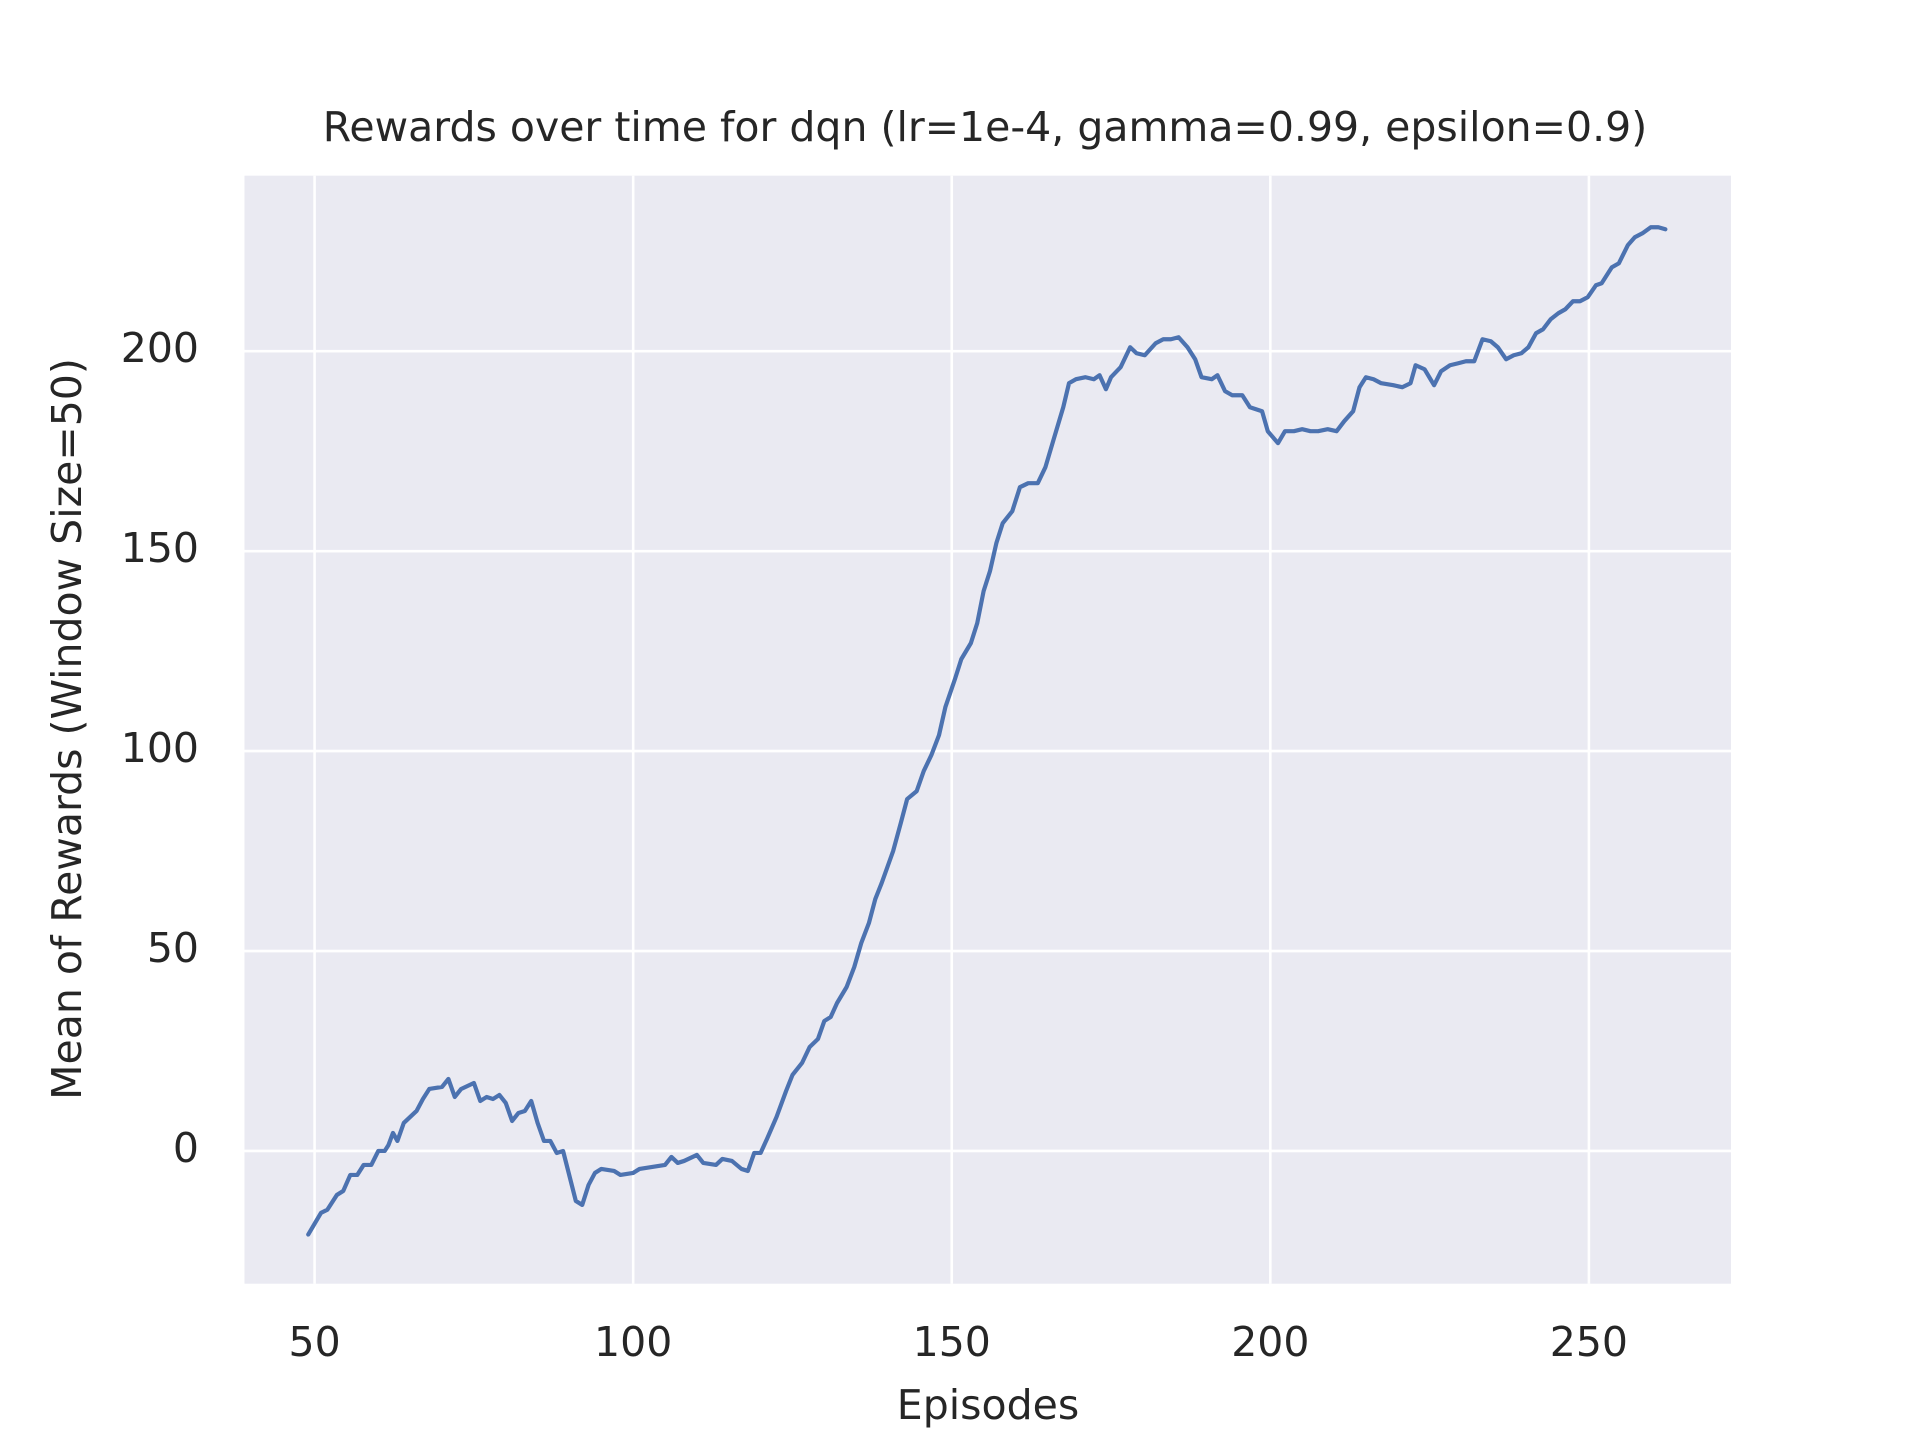 This screenshot has width=1920, height=1440. What do you see at coordinates (160, 348) in the screenshot?
I see `y-tick-label: 200` at bounding box center [160, 348].